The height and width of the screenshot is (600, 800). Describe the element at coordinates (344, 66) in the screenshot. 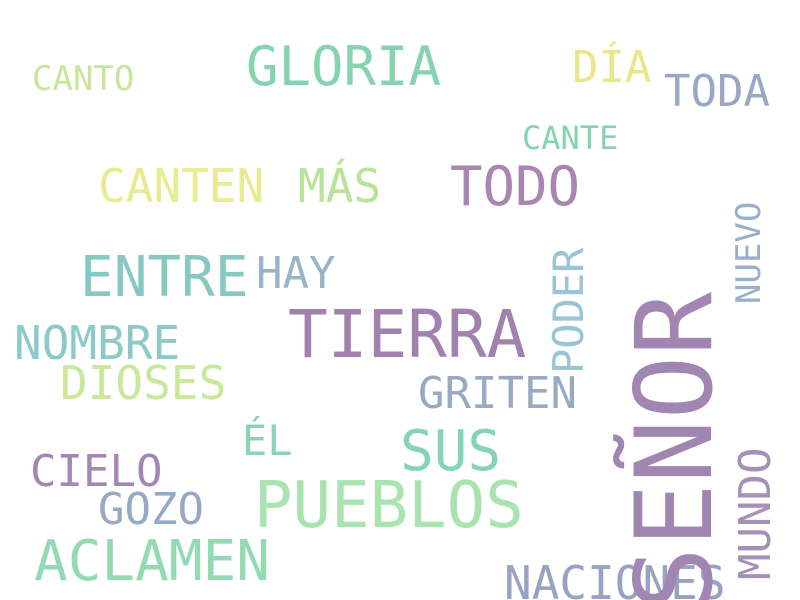

I see `word-gloria: GLORIA` at that location.